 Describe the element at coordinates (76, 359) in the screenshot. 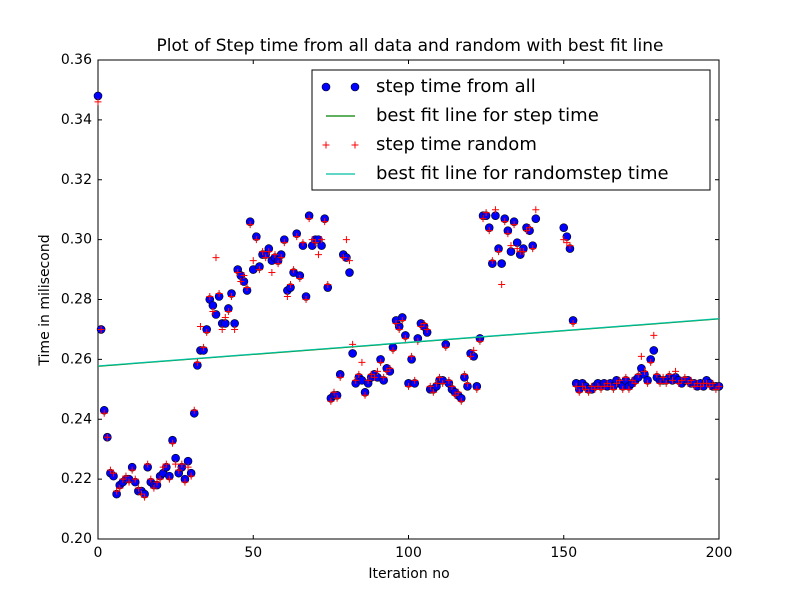

I see `y-tick-label: 0.26` at that location.